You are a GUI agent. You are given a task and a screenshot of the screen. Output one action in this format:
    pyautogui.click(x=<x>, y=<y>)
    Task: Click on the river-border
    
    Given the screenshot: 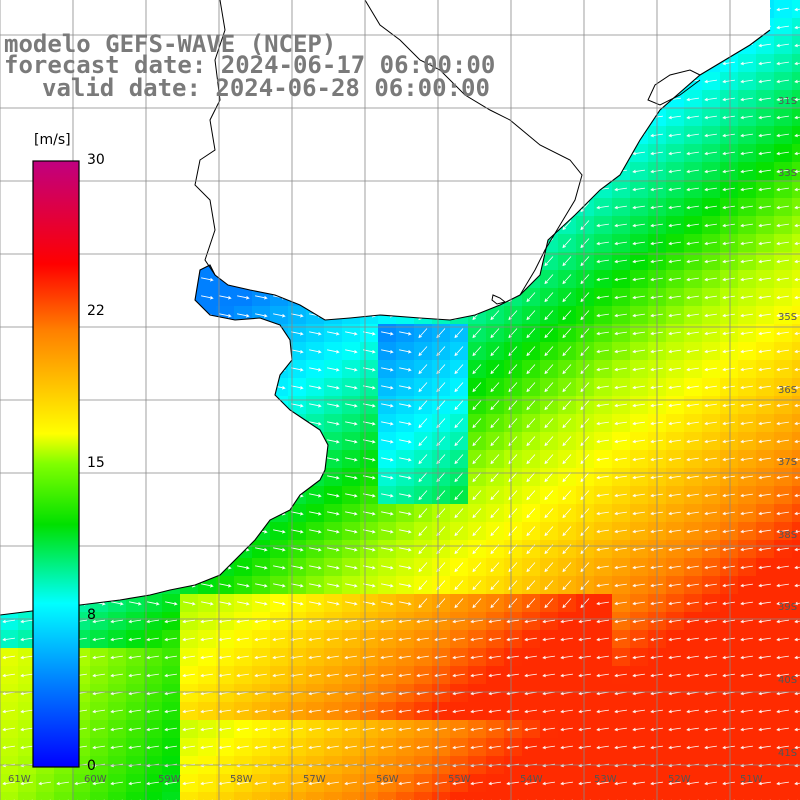 What is the action you would take?
    pyautogui.click(x=210, y=138)
    